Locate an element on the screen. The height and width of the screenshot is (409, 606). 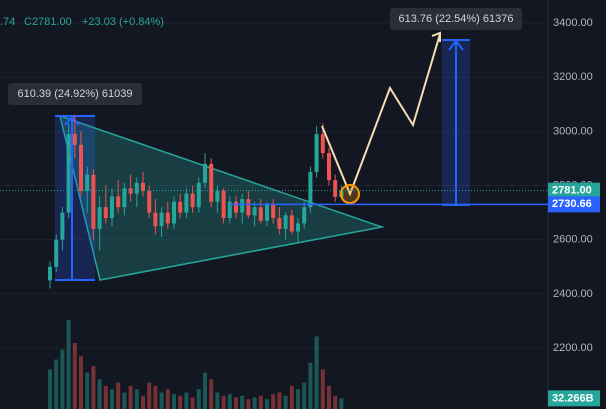
volume-tag is located at coordinates (574, 398).